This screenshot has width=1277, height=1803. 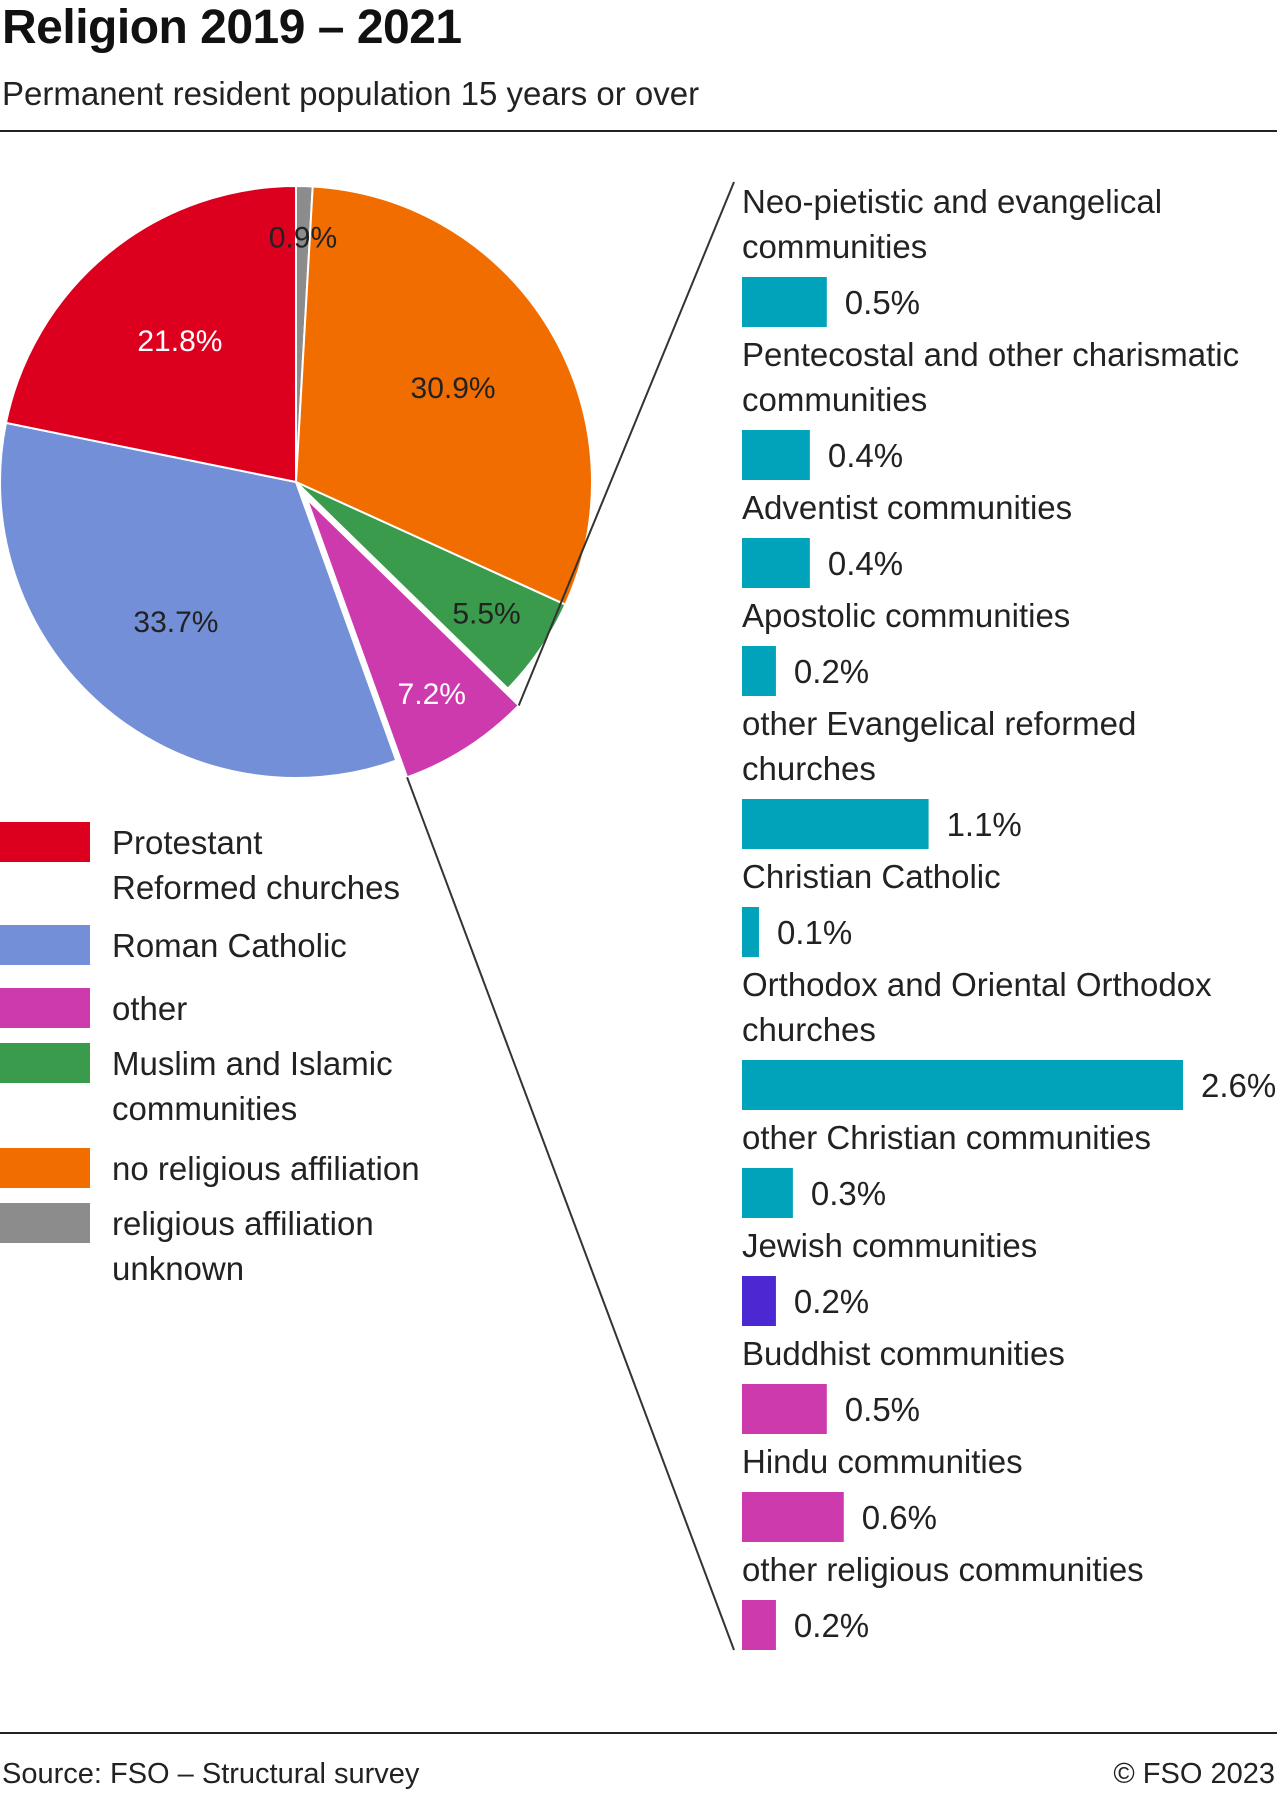 What do you see at coordinates (907, 538) in the screenshot?
I see `bar-group-adventist-communities: Adventist communities 0.4%` at bounding box center [907, 538].